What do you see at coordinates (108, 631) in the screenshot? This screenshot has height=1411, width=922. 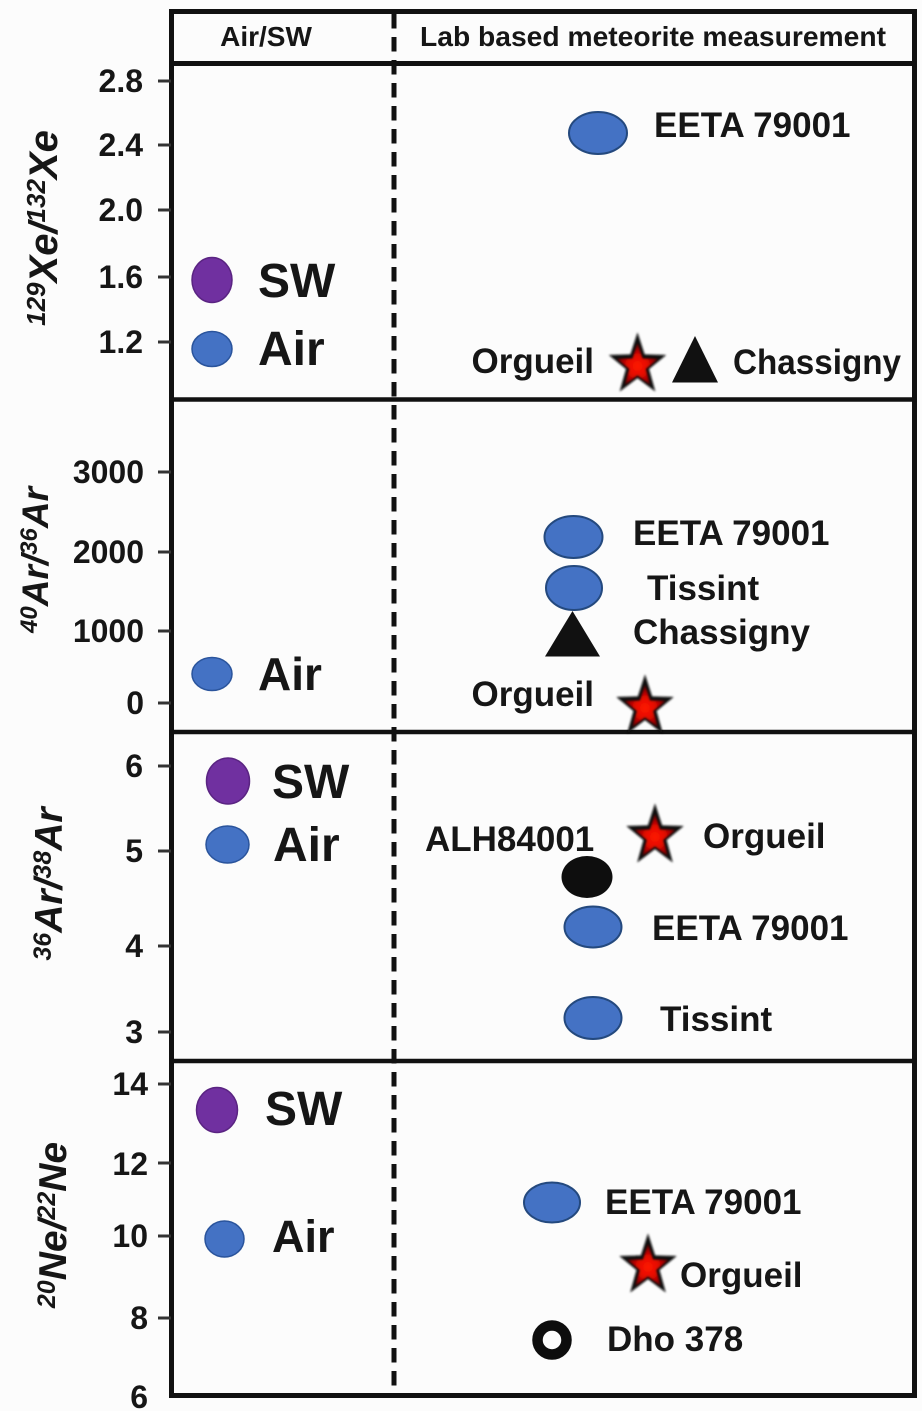 I see `svg-text: 1000` at bounding box center [108, 631].